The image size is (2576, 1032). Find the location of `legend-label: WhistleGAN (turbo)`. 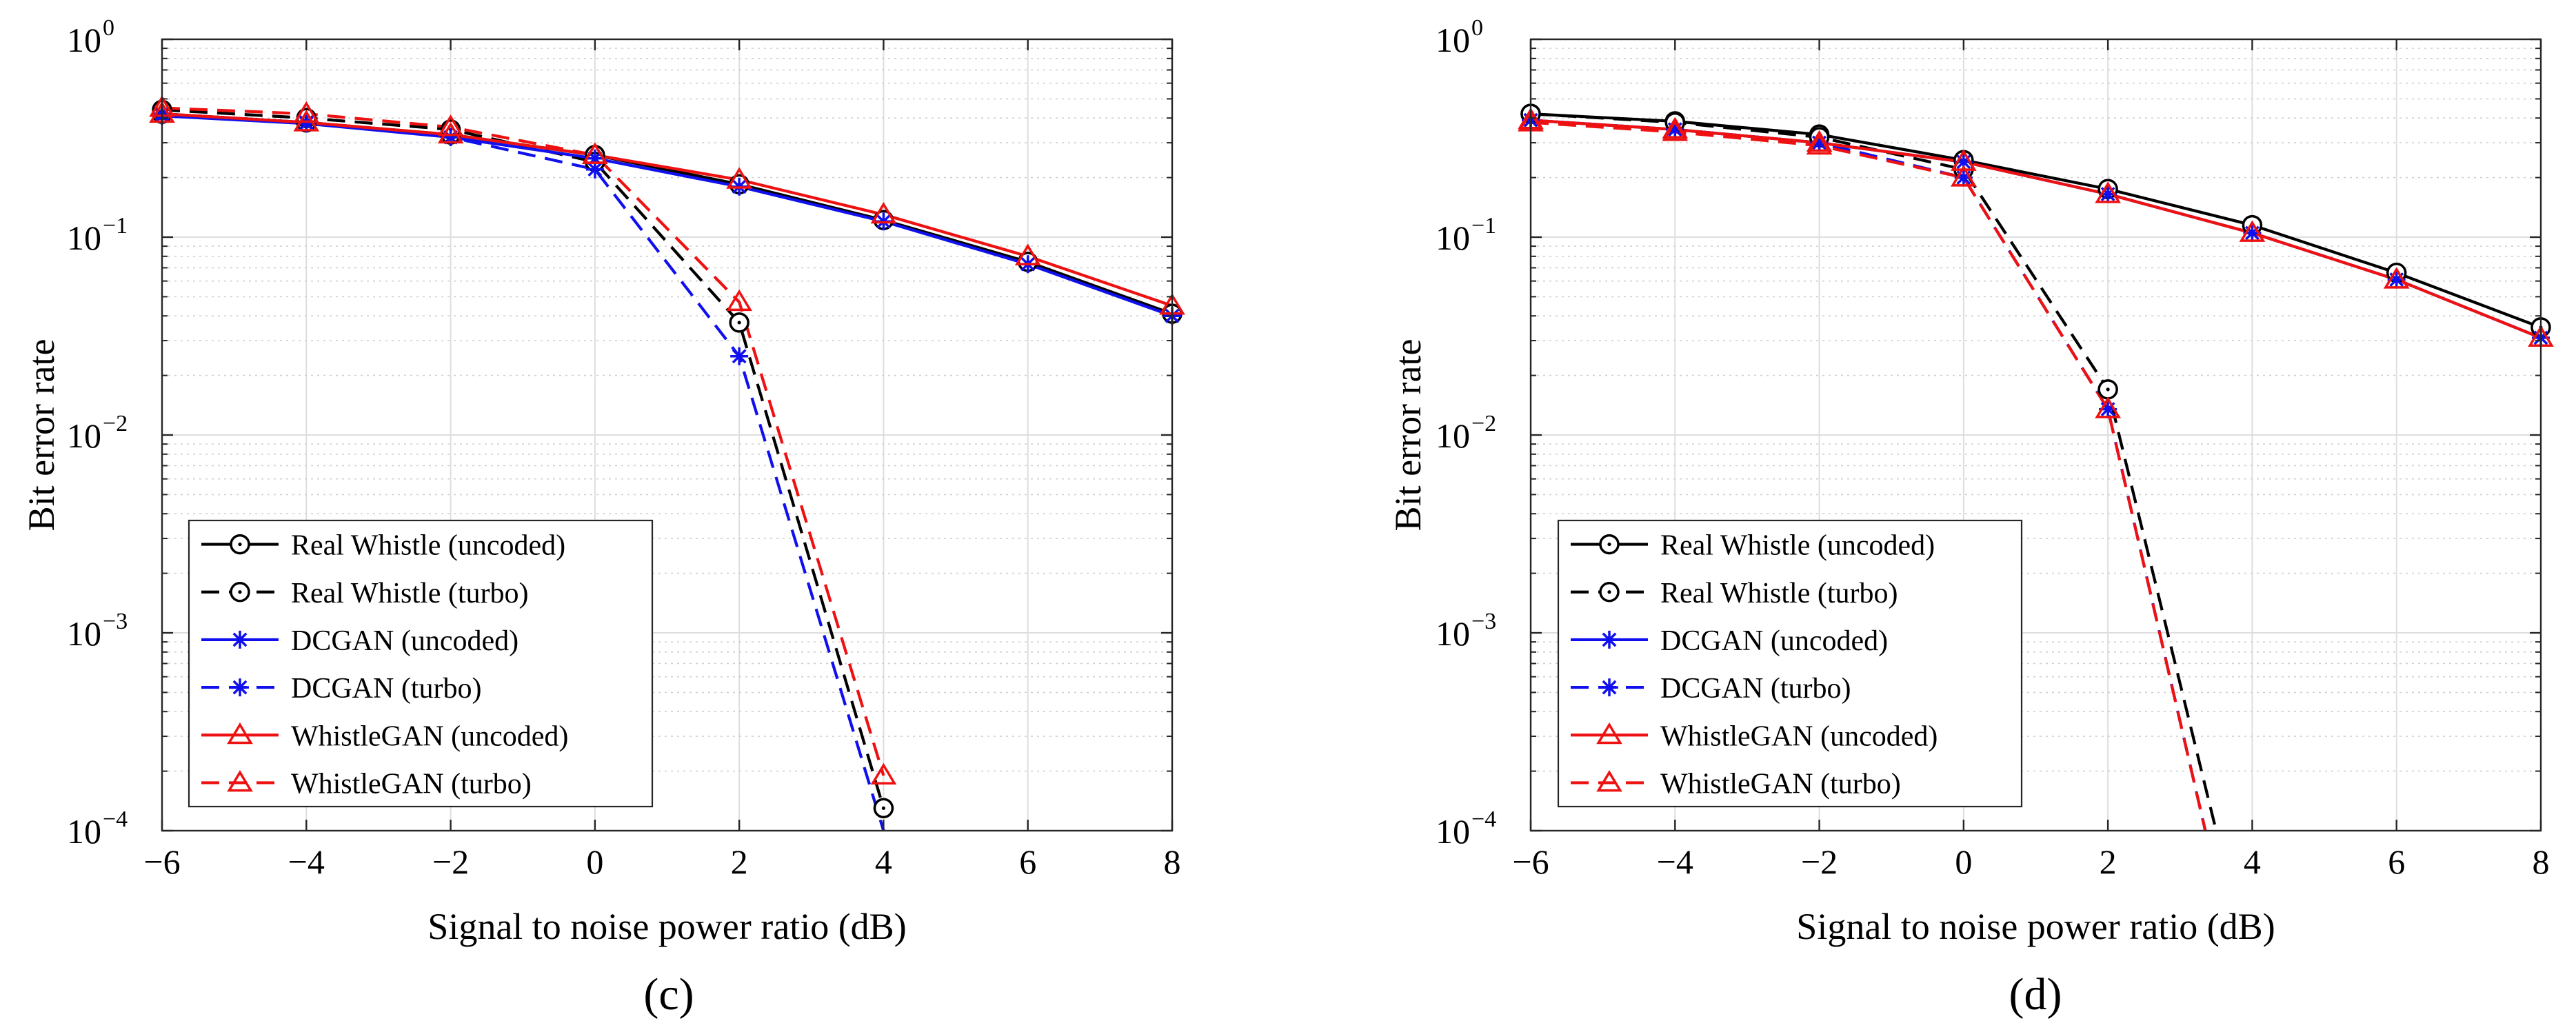

legend-label: WhistleGAN (turbo) is located at coordinates (1780, 784).